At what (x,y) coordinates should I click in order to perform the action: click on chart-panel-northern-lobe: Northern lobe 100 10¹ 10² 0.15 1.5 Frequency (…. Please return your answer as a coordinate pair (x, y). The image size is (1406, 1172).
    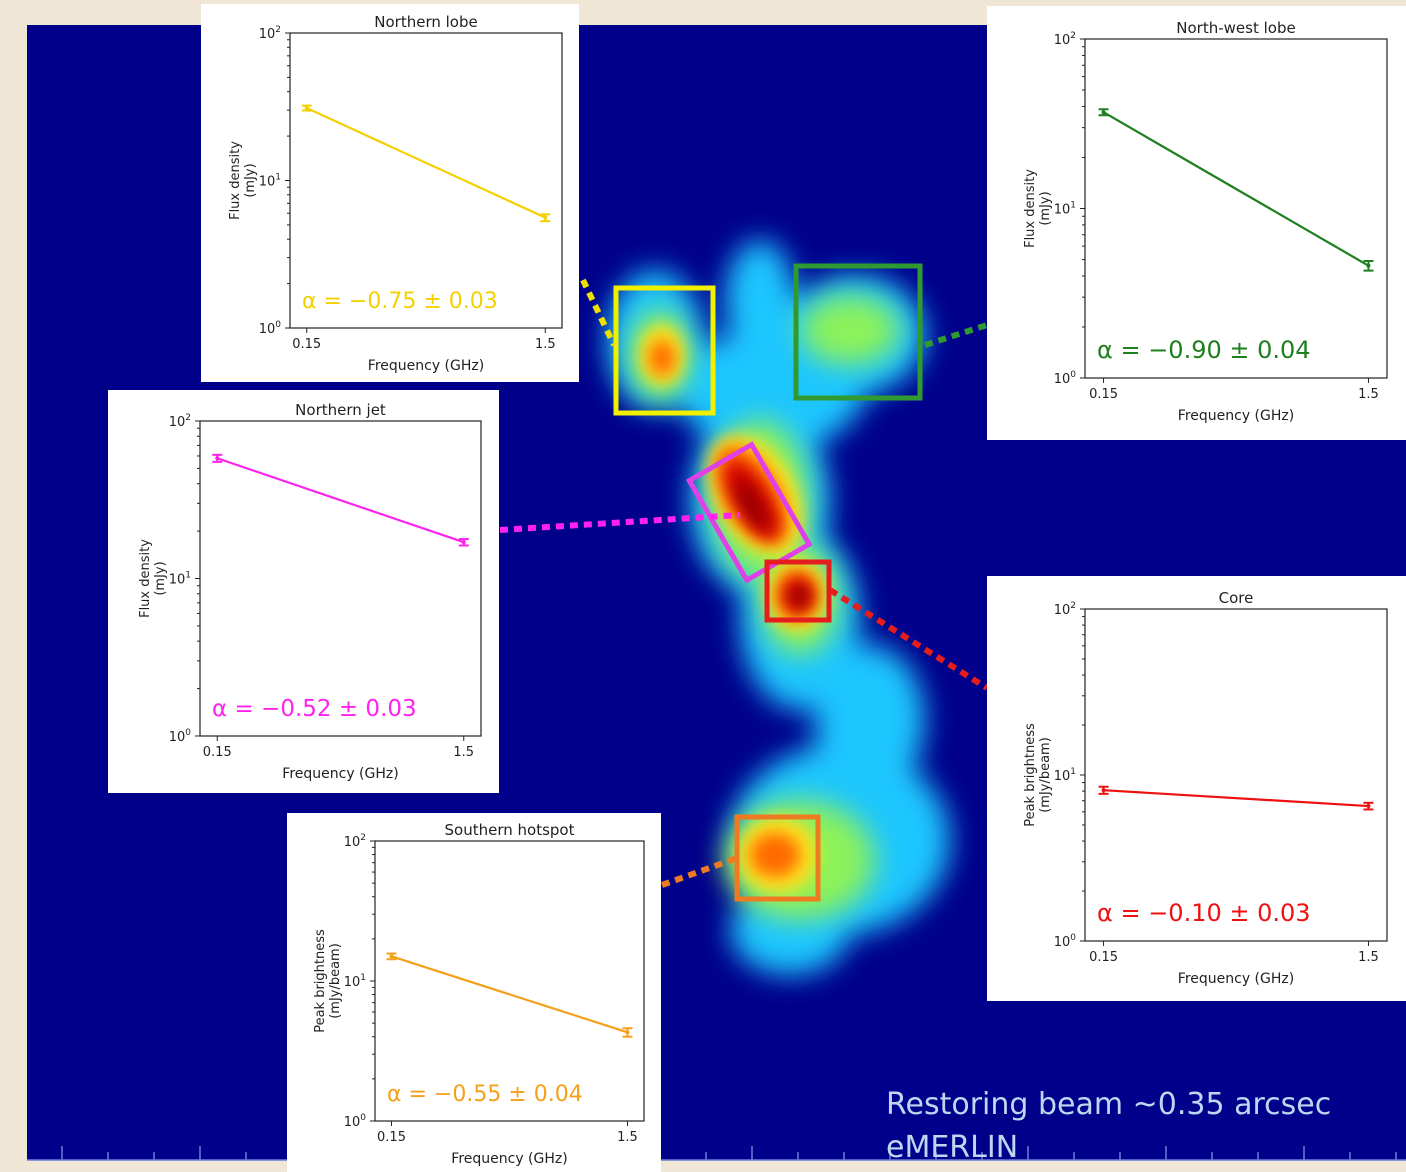
    Looking at the image, I should click on (390, 193).